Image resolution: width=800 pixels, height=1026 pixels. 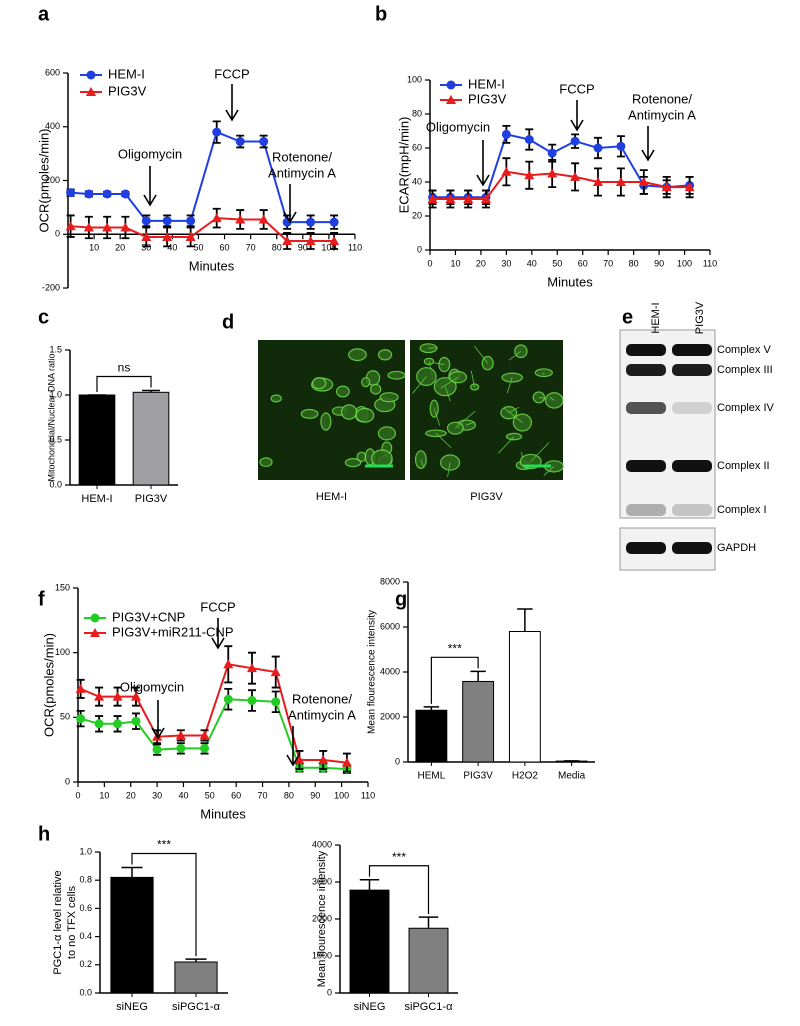 What do you see at coordinates (572, 776) in the screenshot?
I see `x-tick-label: Media` at bounding box center [572, 776].